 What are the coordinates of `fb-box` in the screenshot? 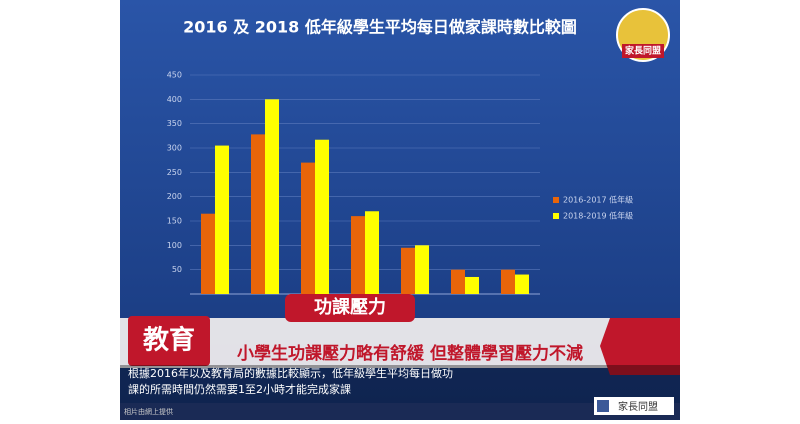 It's located at (634, 406).